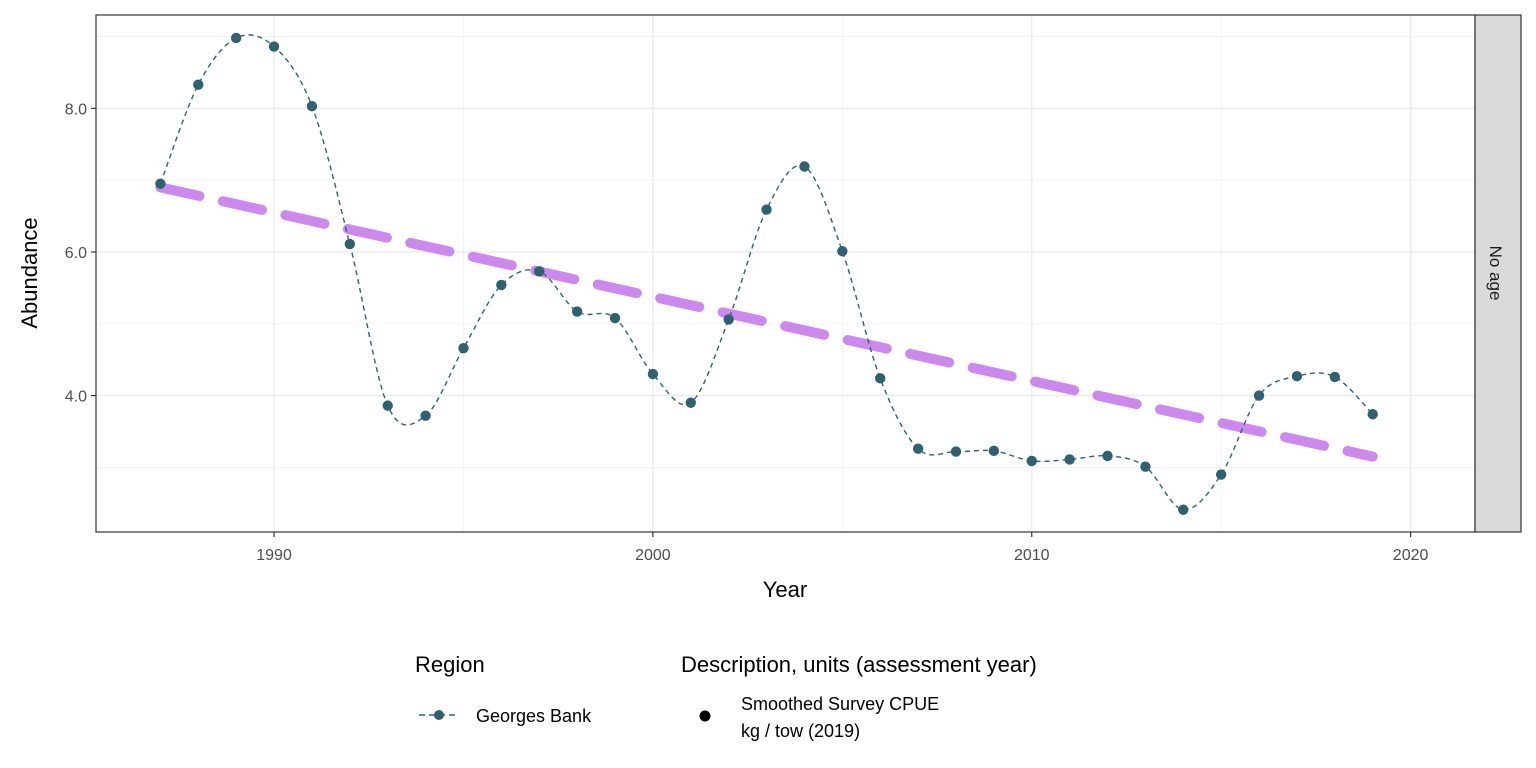 Image resolution: width=1536 pixels, height=768 pixels. Describe the element at coordinates (29, 272) in the screenshot. I see `y-axis-title: Abundance` at that location.